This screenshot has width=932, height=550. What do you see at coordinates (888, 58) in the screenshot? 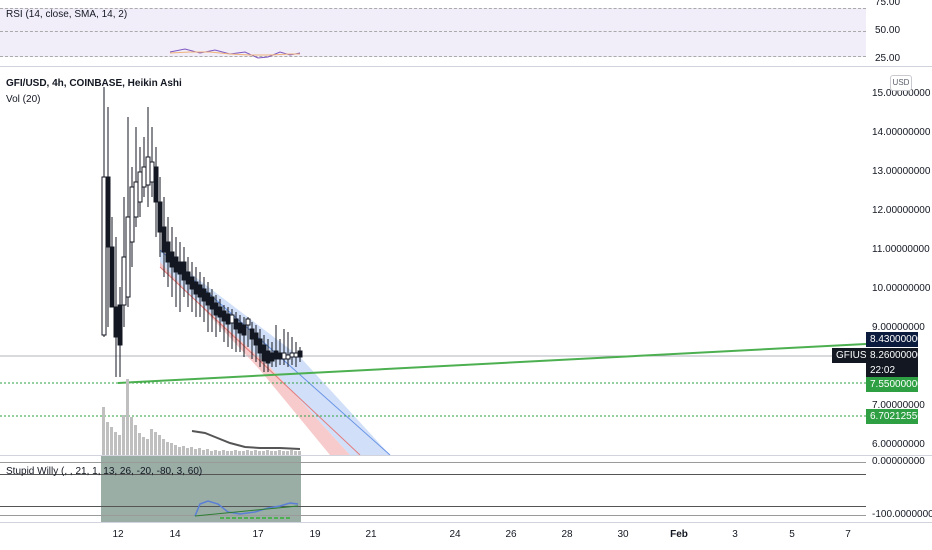
I see `rsi-axis-label: 25.00` at bounding box center [888, 58].